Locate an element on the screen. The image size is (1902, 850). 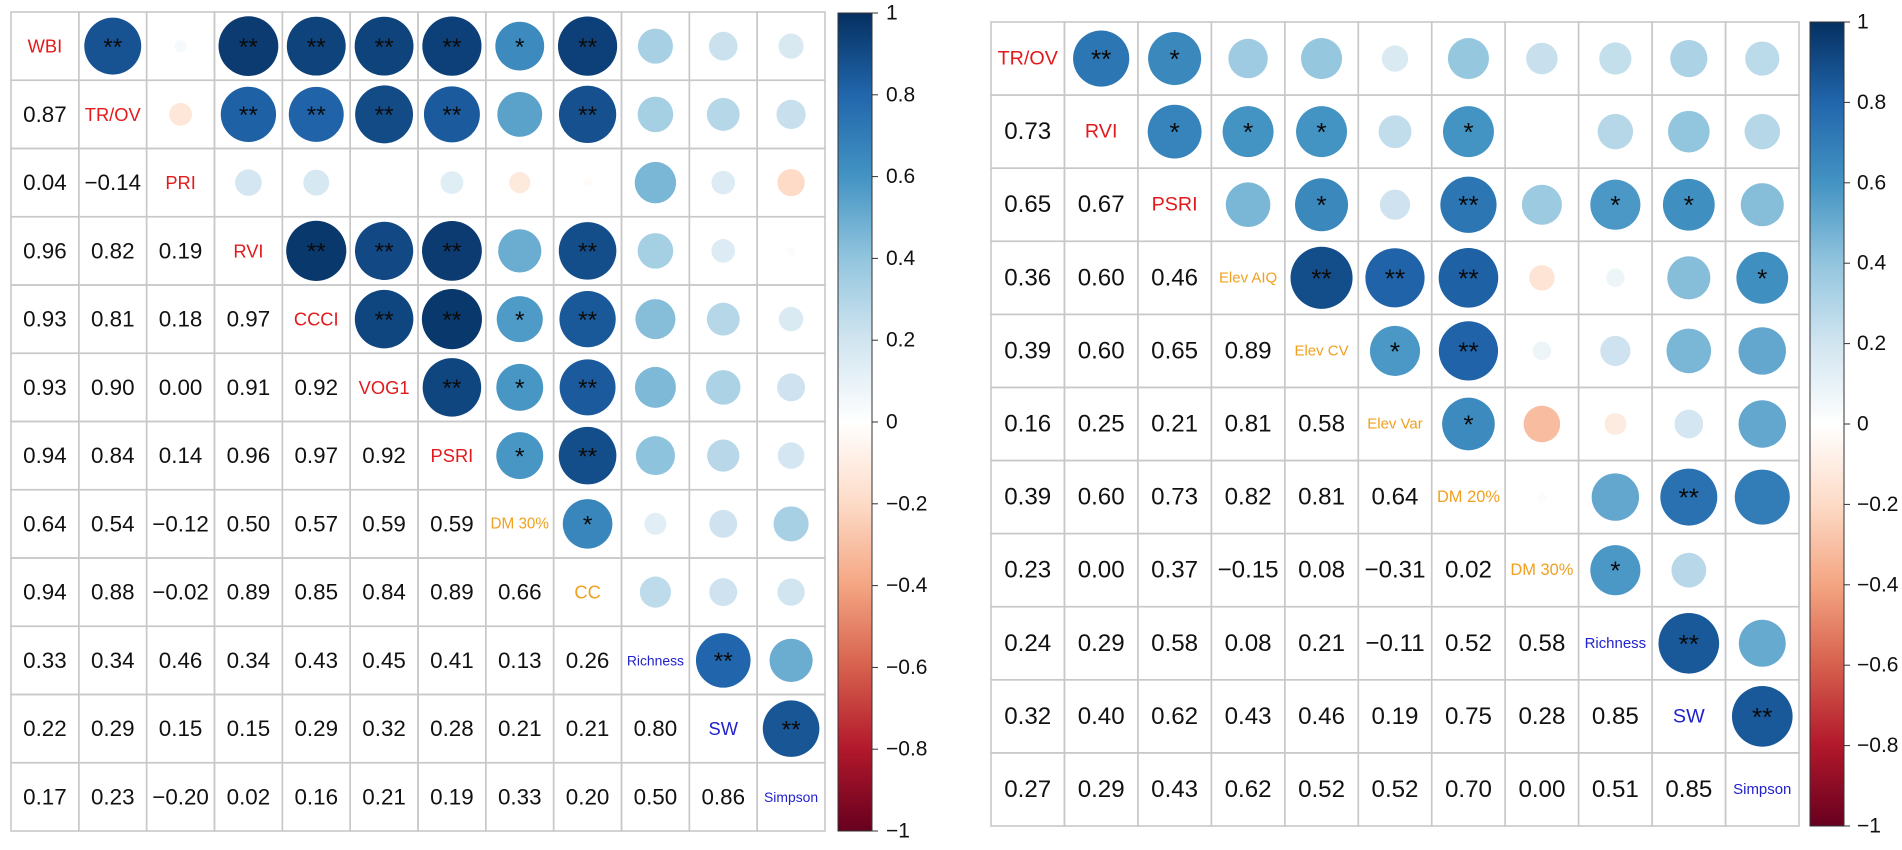
variable-label-6: PSRI is located at coordinates (452, 455).